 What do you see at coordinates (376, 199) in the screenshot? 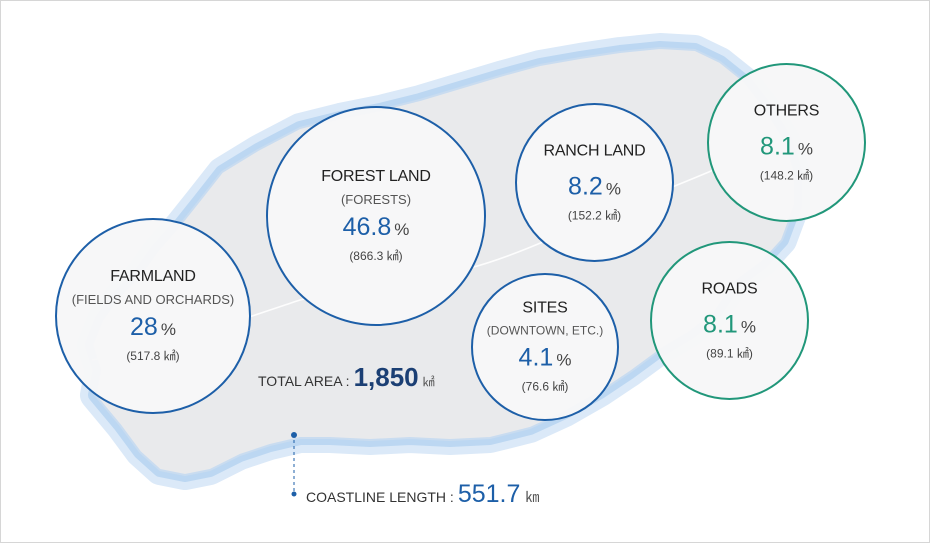
I see `forest-land-subtitle: (FORESTS)` at bounding box center [376, 199].